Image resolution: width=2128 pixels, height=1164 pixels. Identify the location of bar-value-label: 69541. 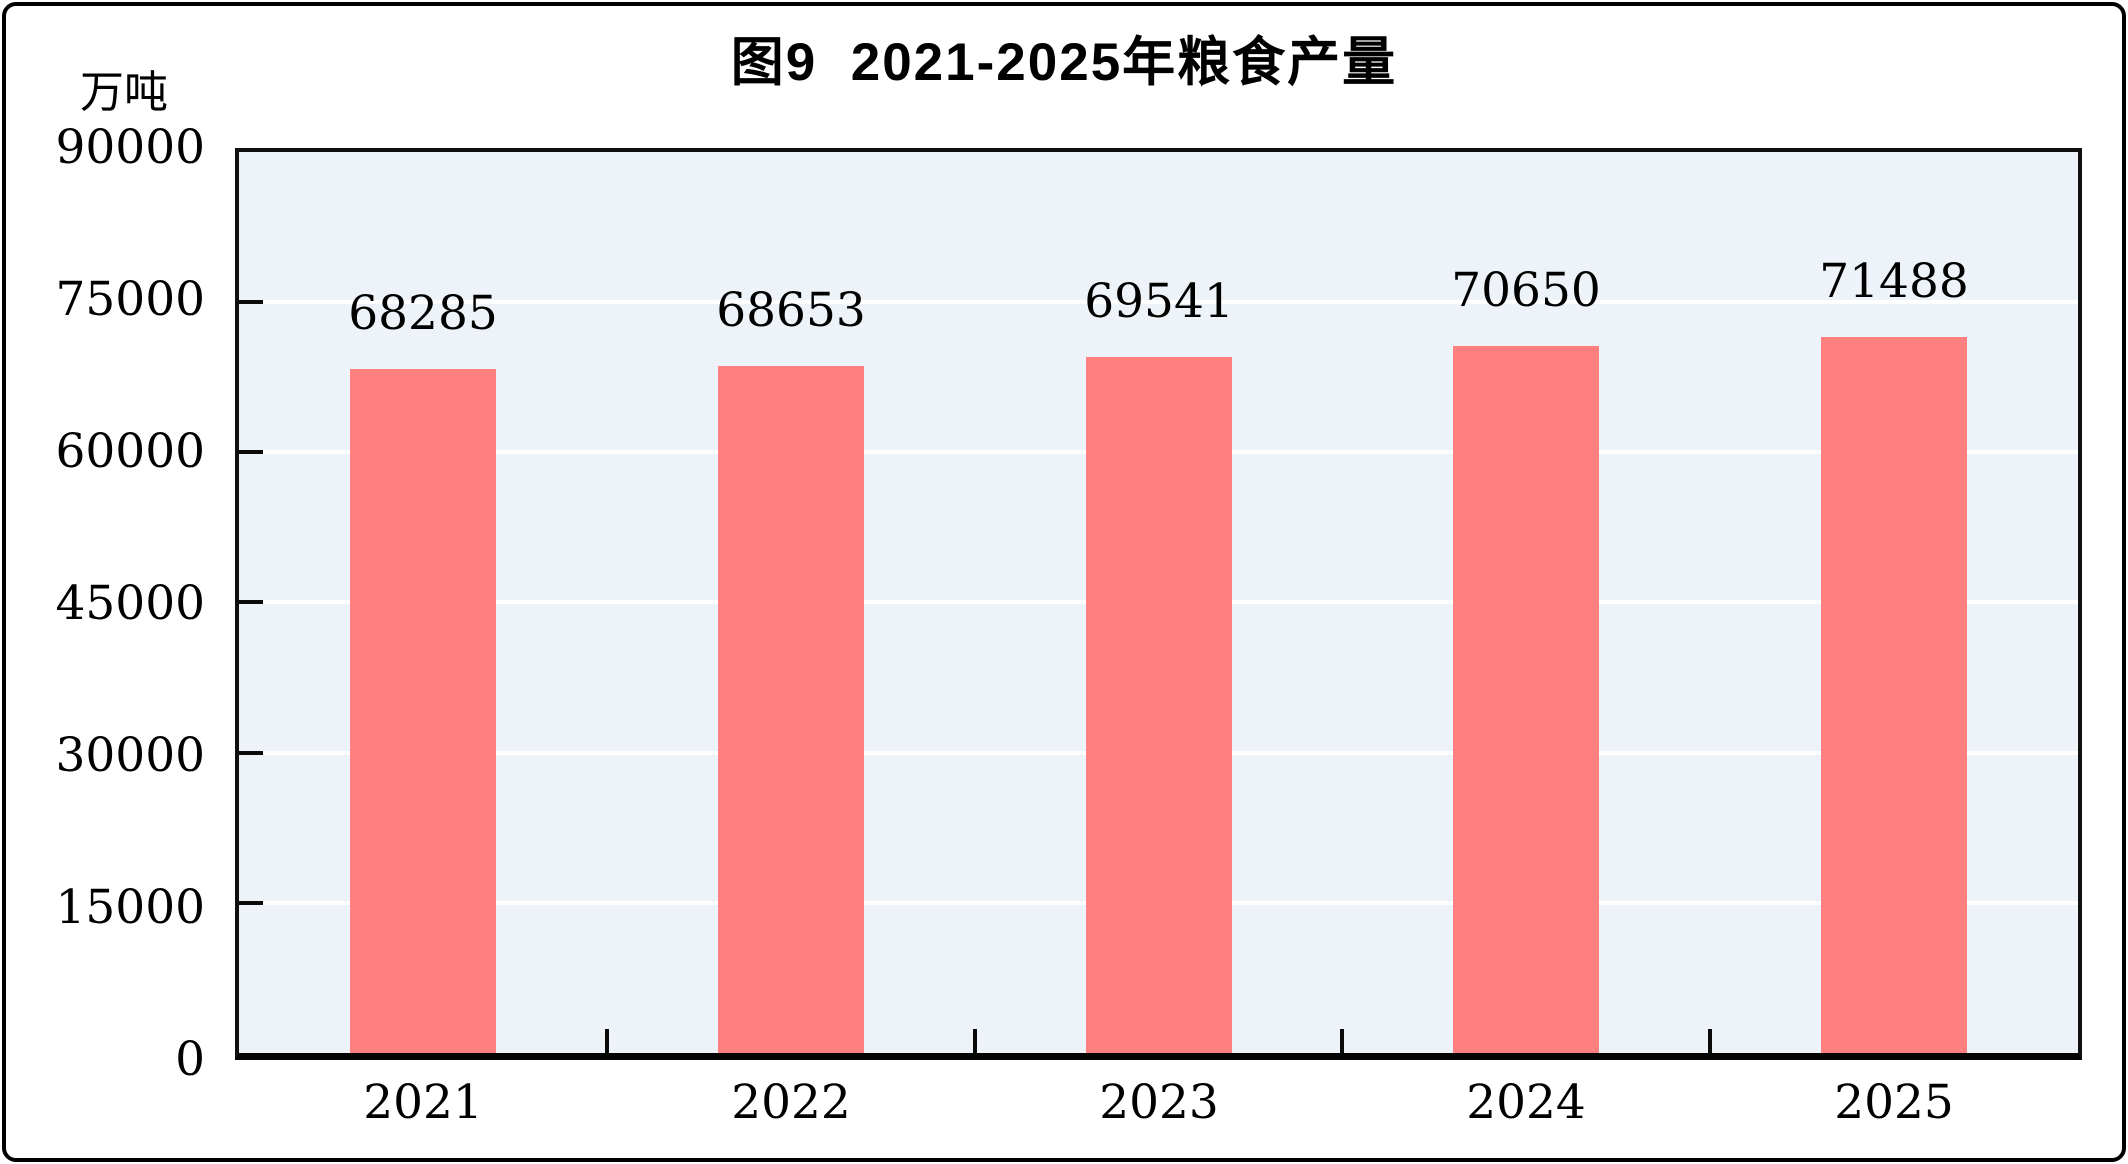
(1159, 301).